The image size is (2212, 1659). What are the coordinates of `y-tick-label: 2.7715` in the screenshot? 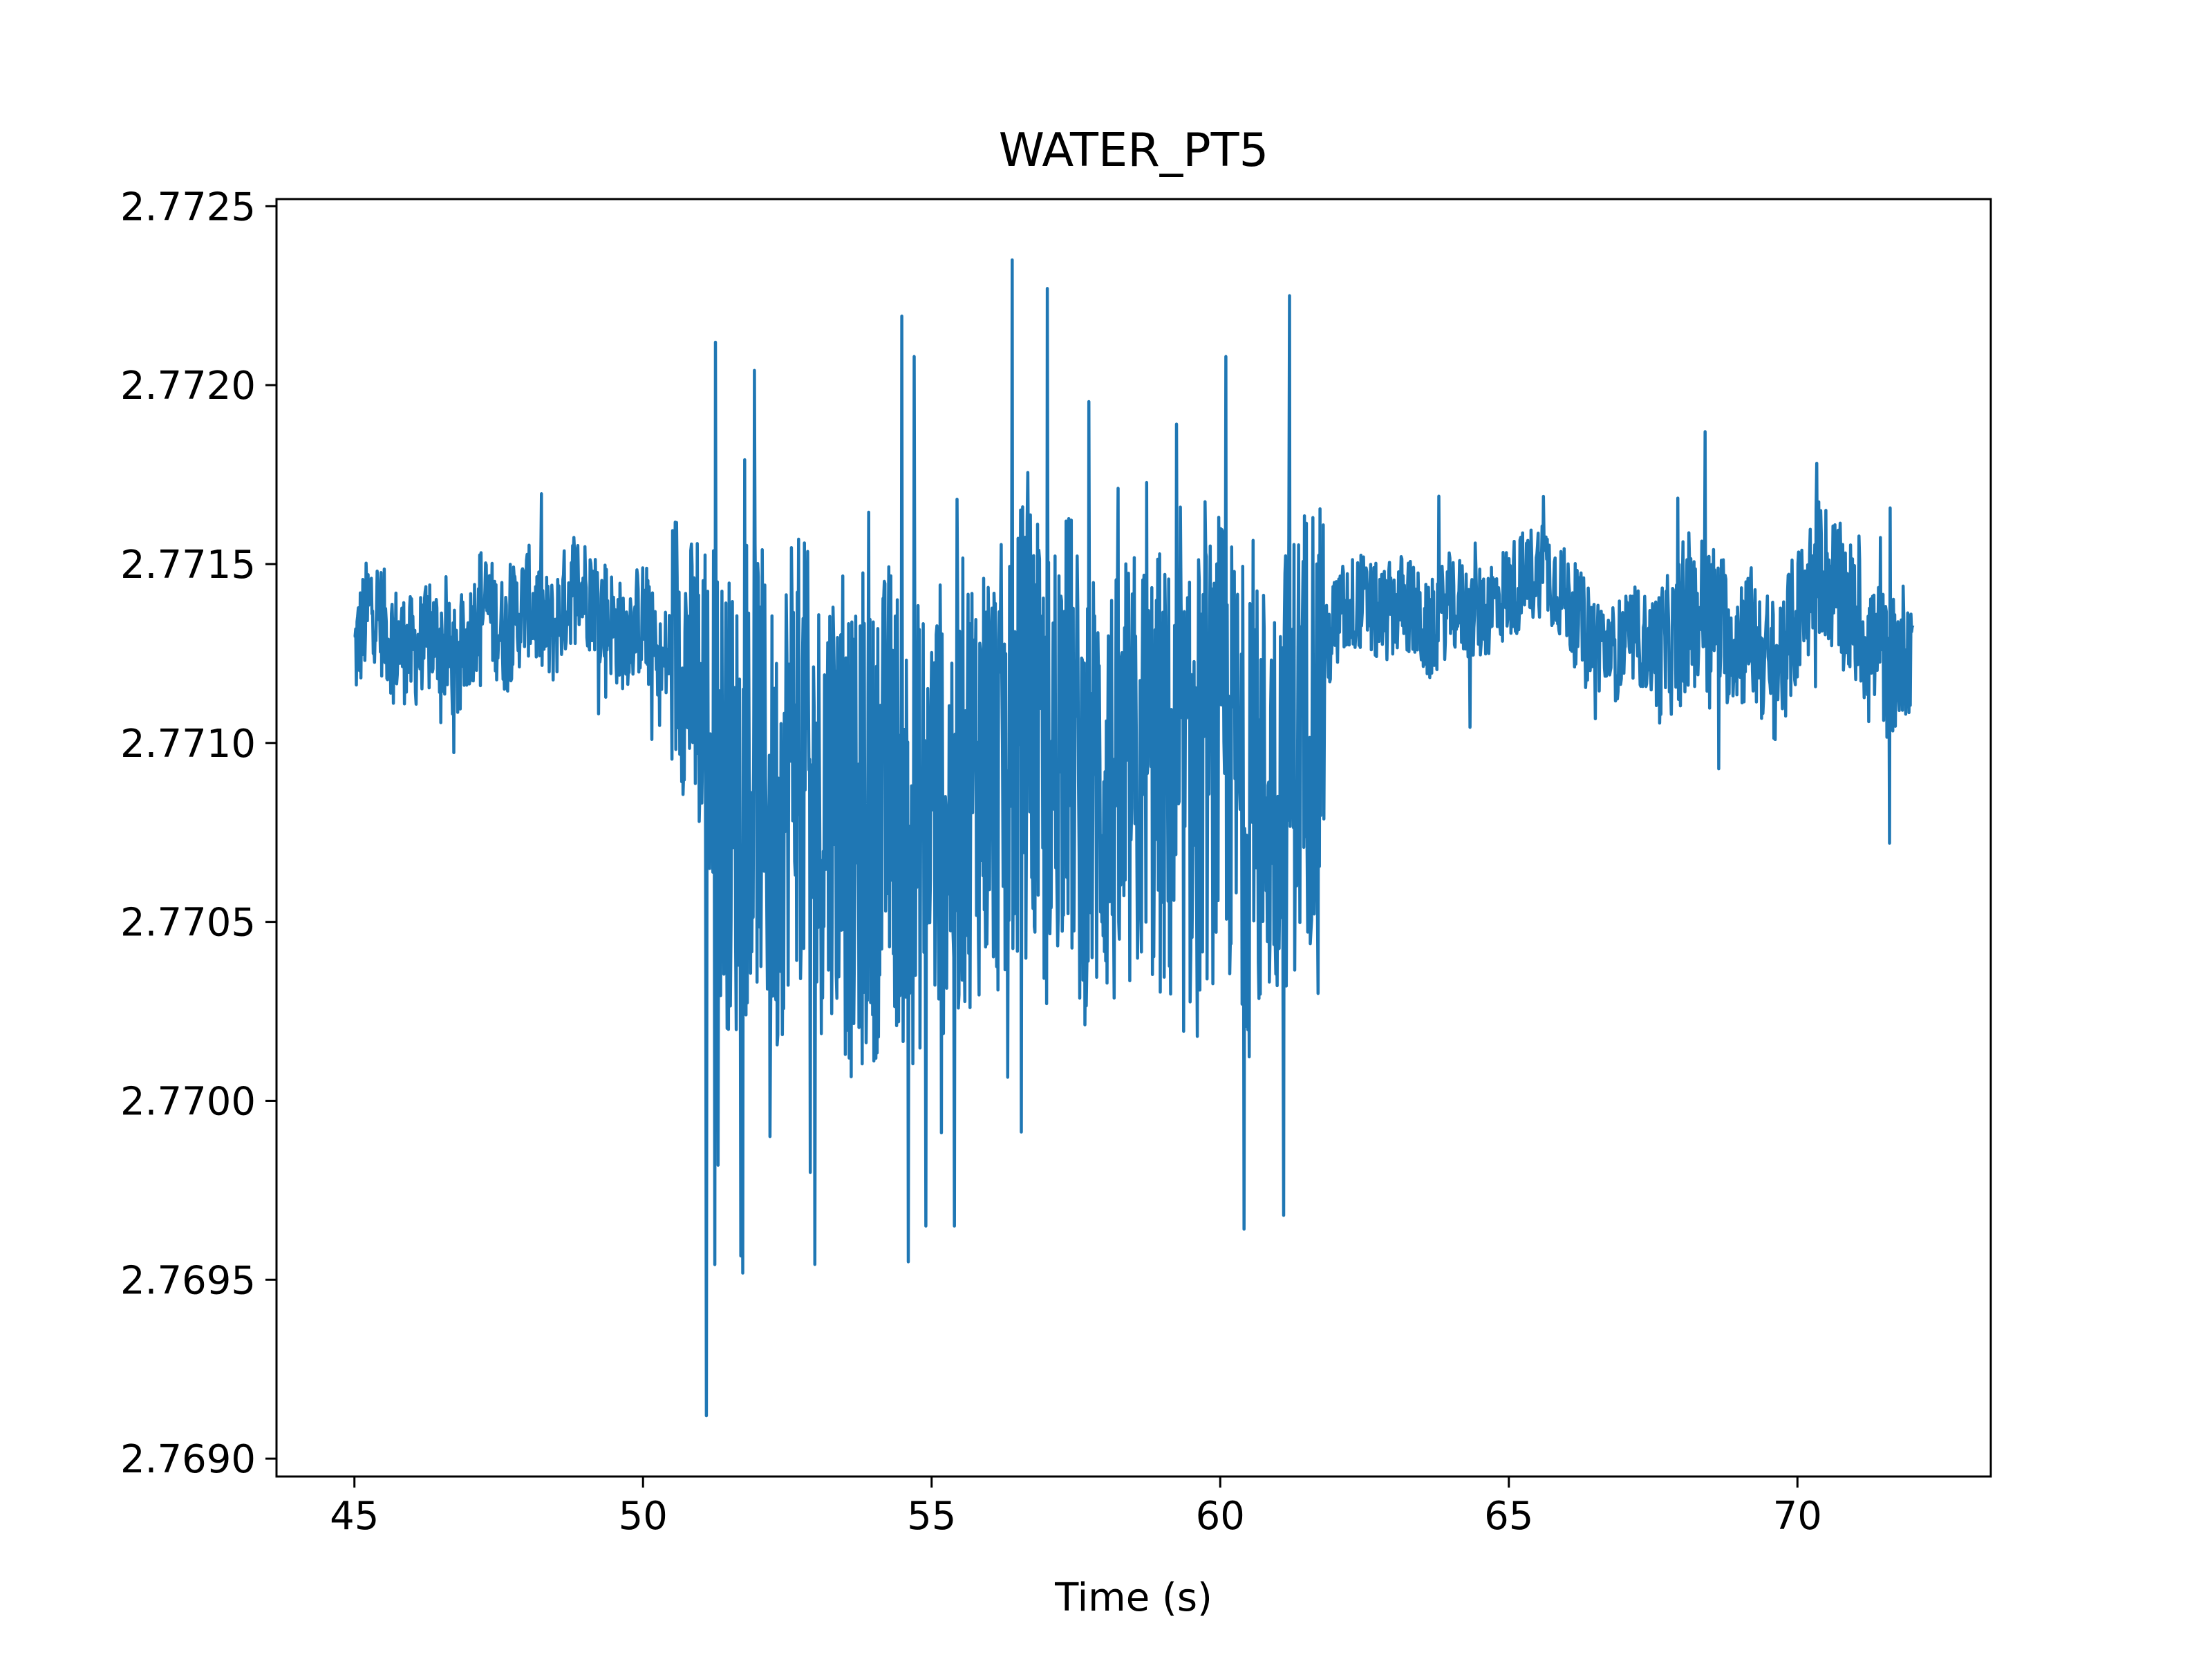 It's located at (188, 565).